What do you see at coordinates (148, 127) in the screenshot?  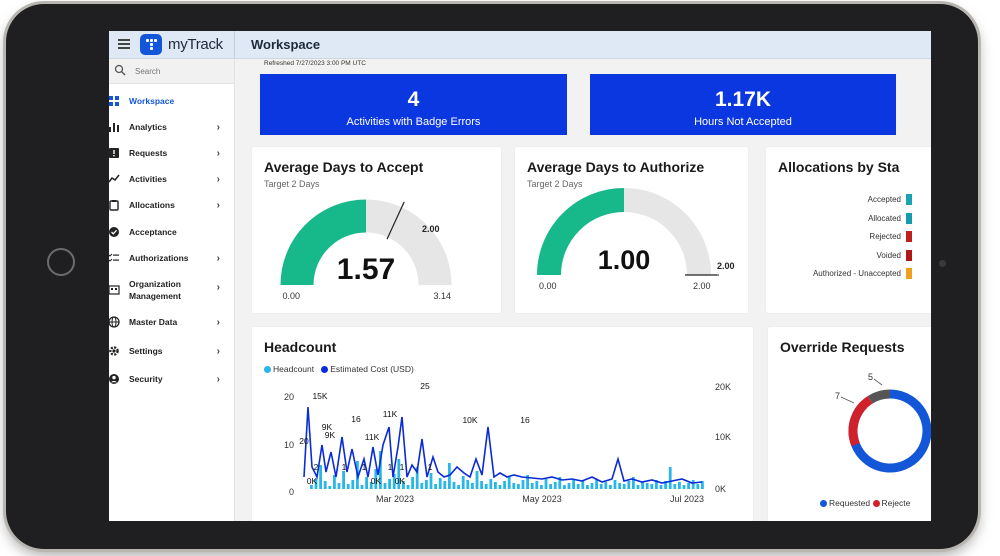 I see `sidebar-item-label: Analytics` at bounding box center [148, 127].